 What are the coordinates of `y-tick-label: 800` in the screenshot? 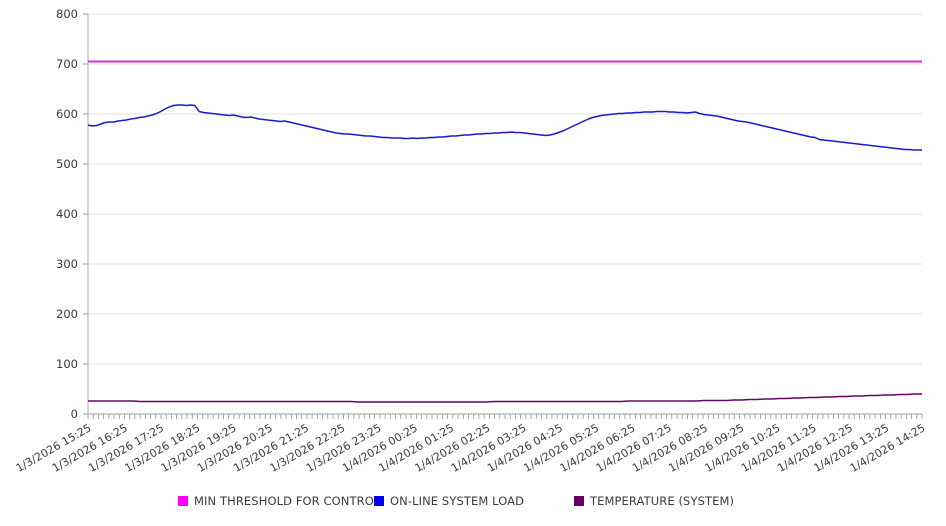 It's located at (67, 14).